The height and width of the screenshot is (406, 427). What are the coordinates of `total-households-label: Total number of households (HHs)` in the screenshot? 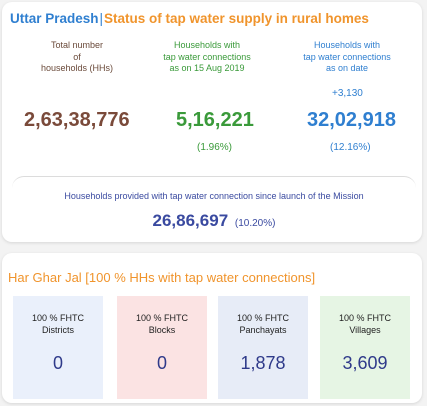 It's located at (77, 57).